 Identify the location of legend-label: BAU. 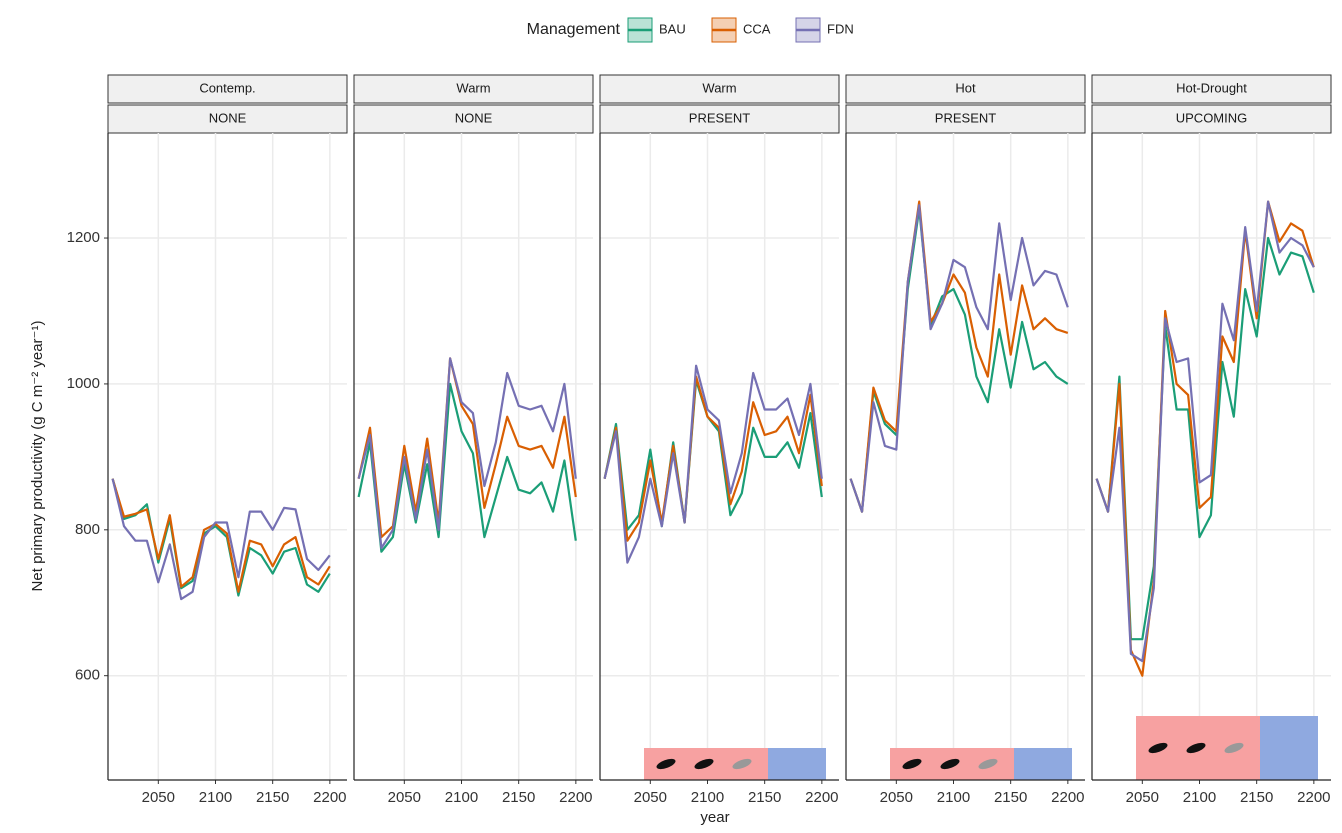
(672, 28).